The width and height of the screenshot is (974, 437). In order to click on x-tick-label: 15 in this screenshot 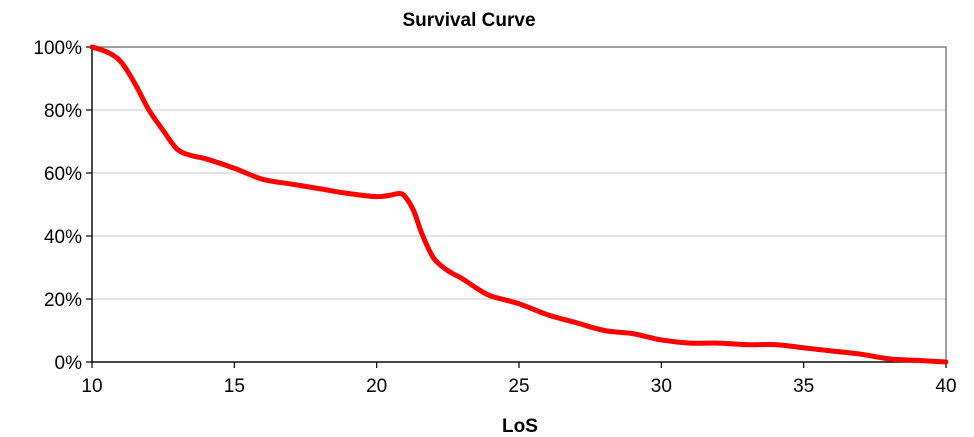, I will do `click(234, 386)`.